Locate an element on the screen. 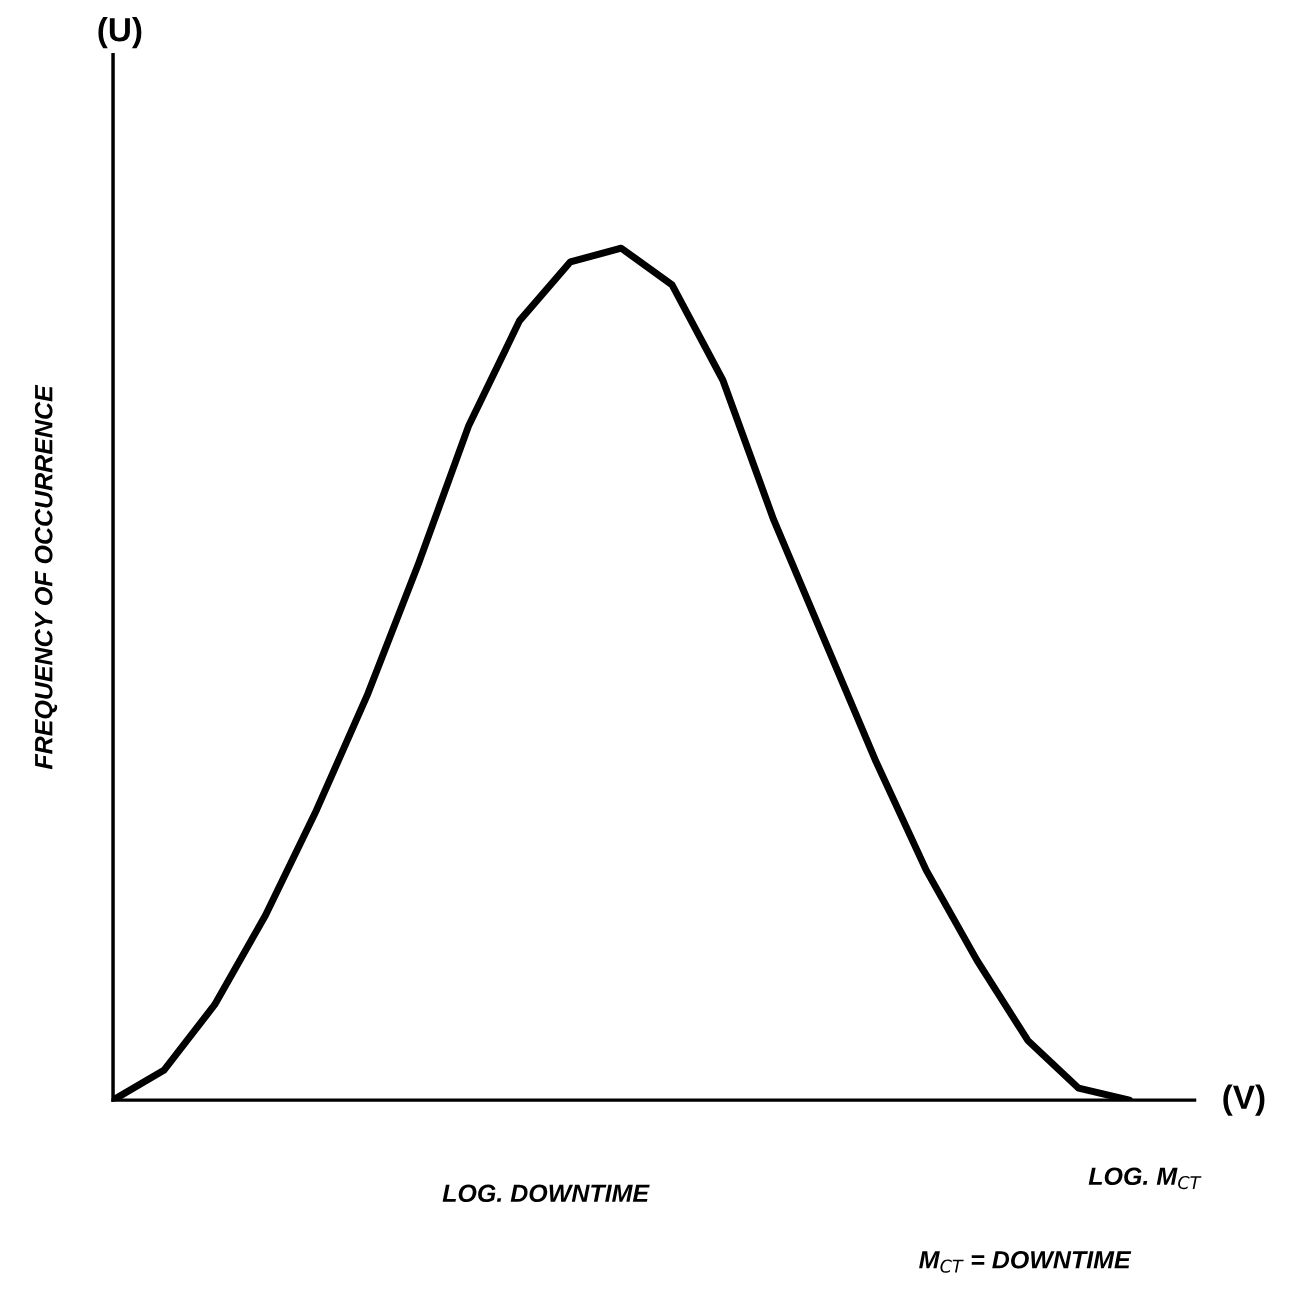 The height and width of the screenshot is (1305, 1289). text: (V) is located at coordinates (1244, 1100).